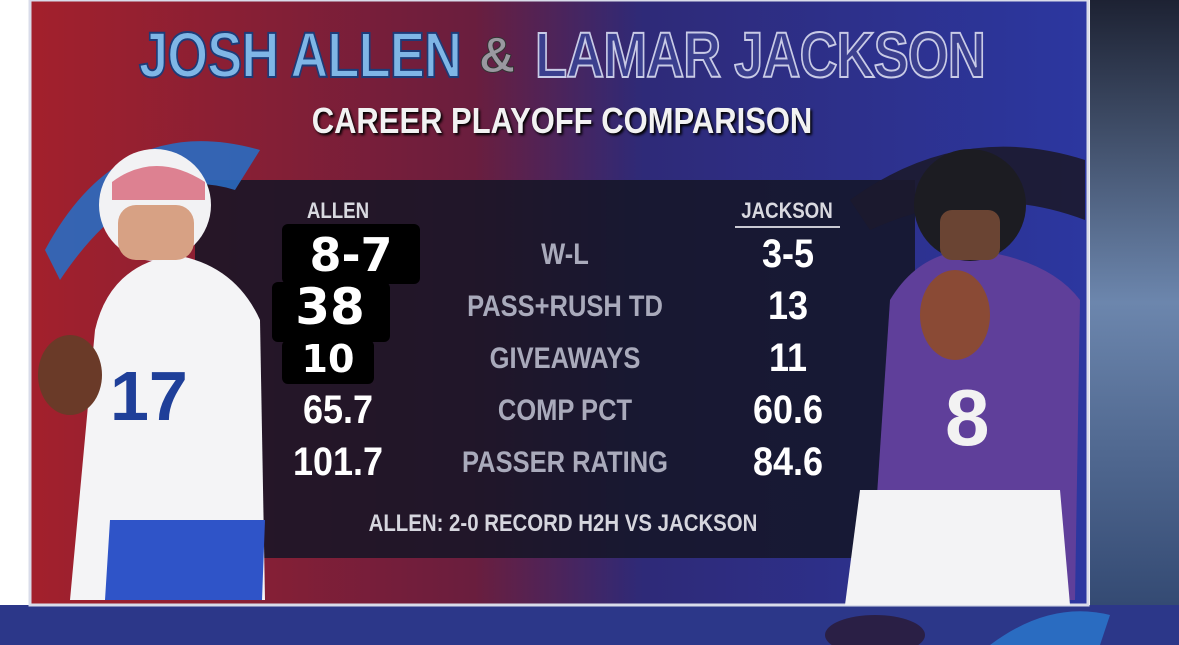 The width and height of the screenshot is (1179, 645). Describe the element at coordinates (788, 358) in the screenshot. I see `jackson-value: 11` at that location.